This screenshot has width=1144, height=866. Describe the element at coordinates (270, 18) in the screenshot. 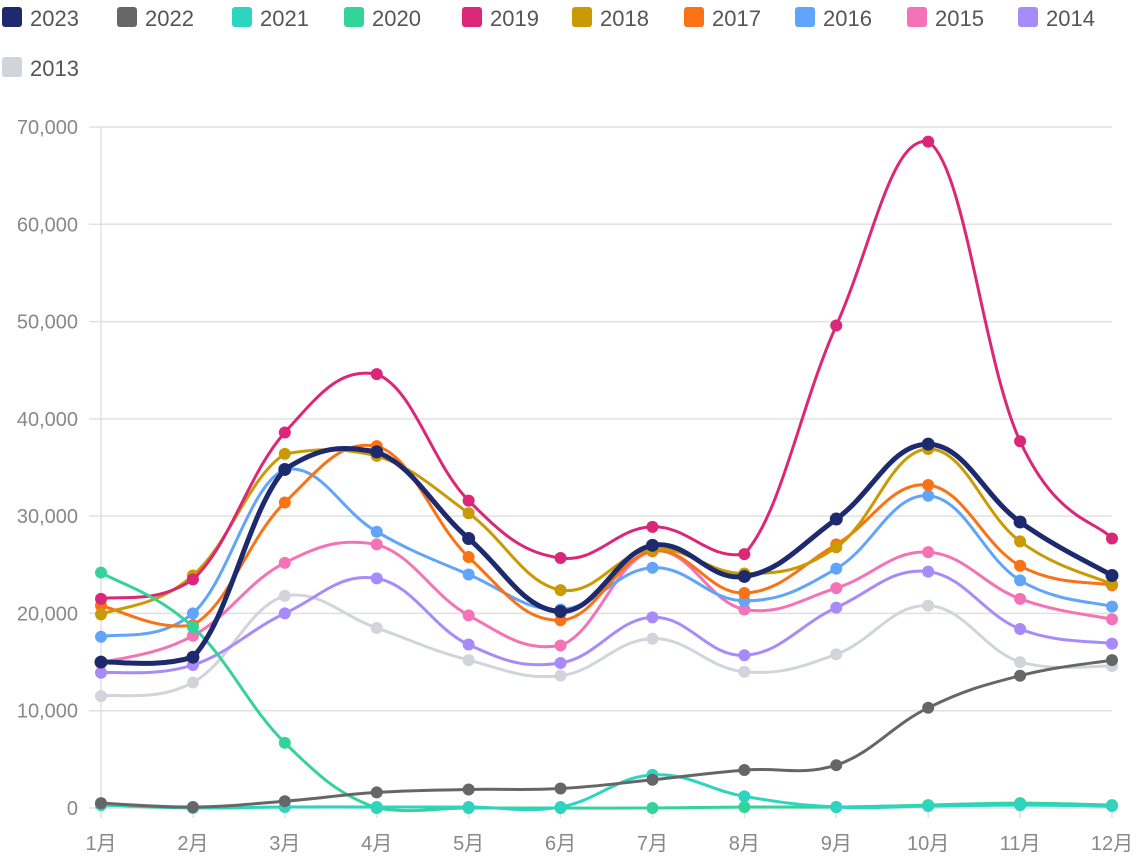

I see `legend-item-2021: 2021` at that location.